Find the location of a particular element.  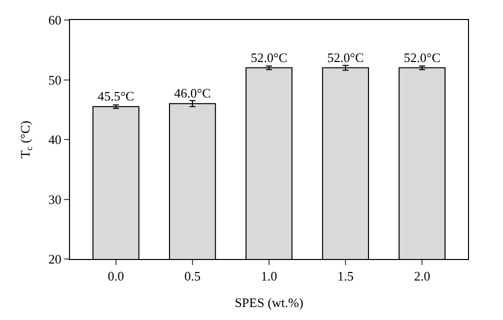

x-tick-label: 1.0 is located at coordinates (269, 276).